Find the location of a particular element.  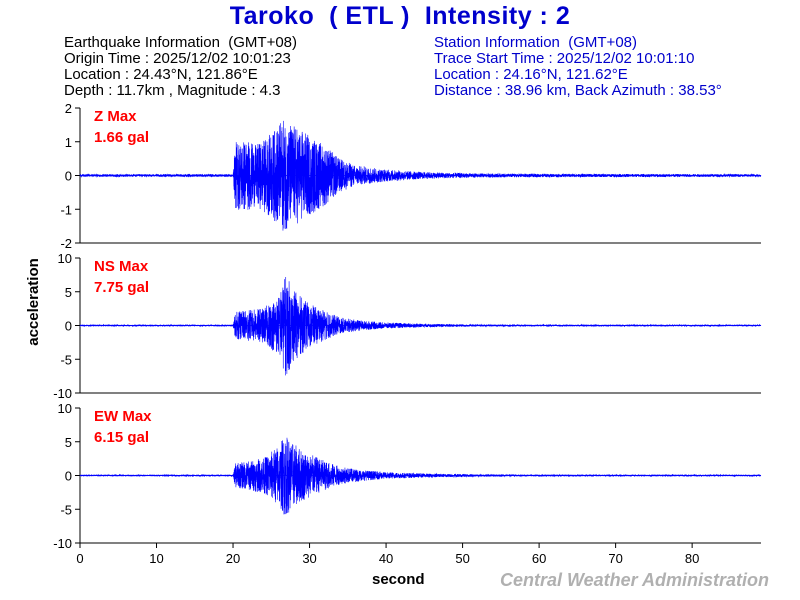

x-axis-label: second is located at coordinates (398, 579).